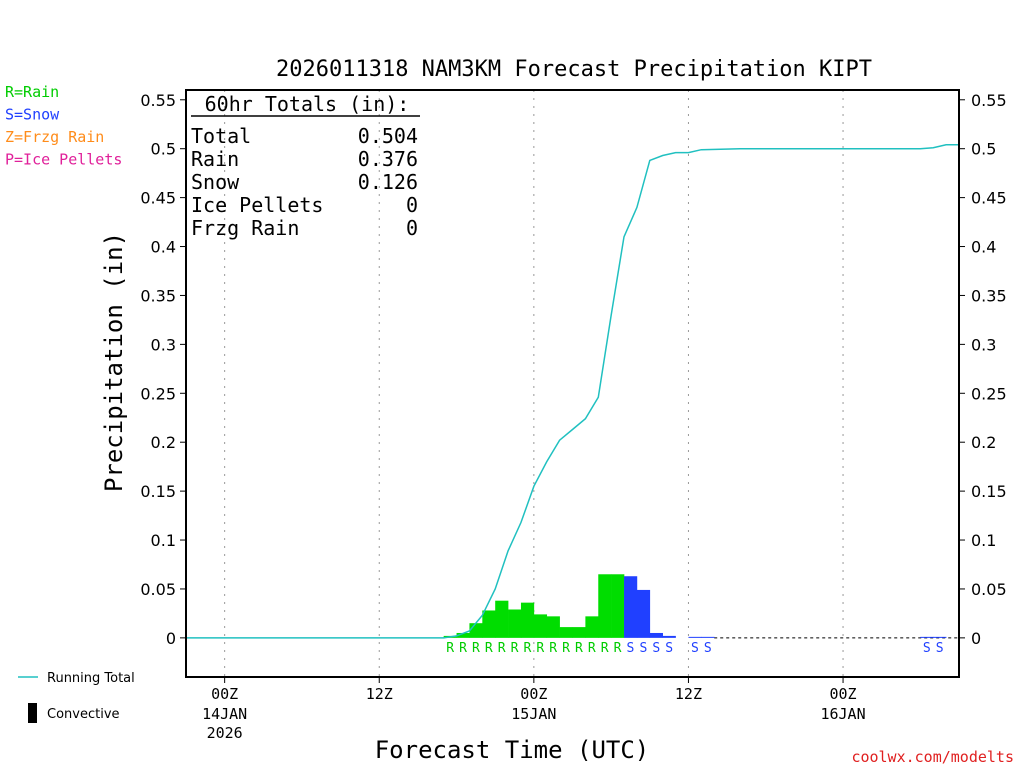  What do you see at coordinates (695, 606) in the screenshot?
I see `bars-layer` at bounding box center [695, 606].